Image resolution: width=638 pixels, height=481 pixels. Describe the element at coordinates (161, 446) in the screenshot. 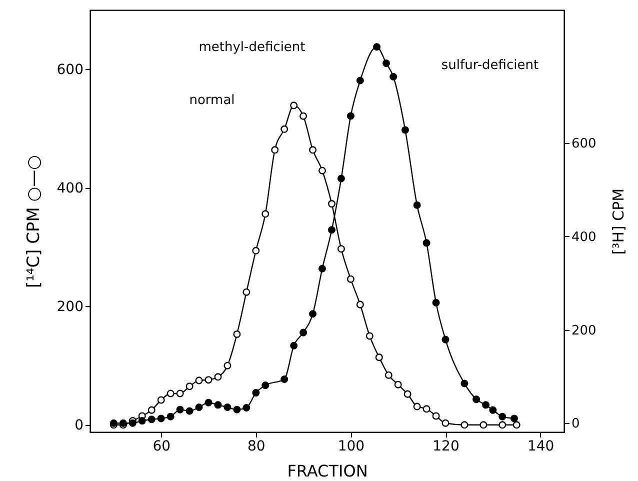

I see `x-tick-label: 60` at that location.